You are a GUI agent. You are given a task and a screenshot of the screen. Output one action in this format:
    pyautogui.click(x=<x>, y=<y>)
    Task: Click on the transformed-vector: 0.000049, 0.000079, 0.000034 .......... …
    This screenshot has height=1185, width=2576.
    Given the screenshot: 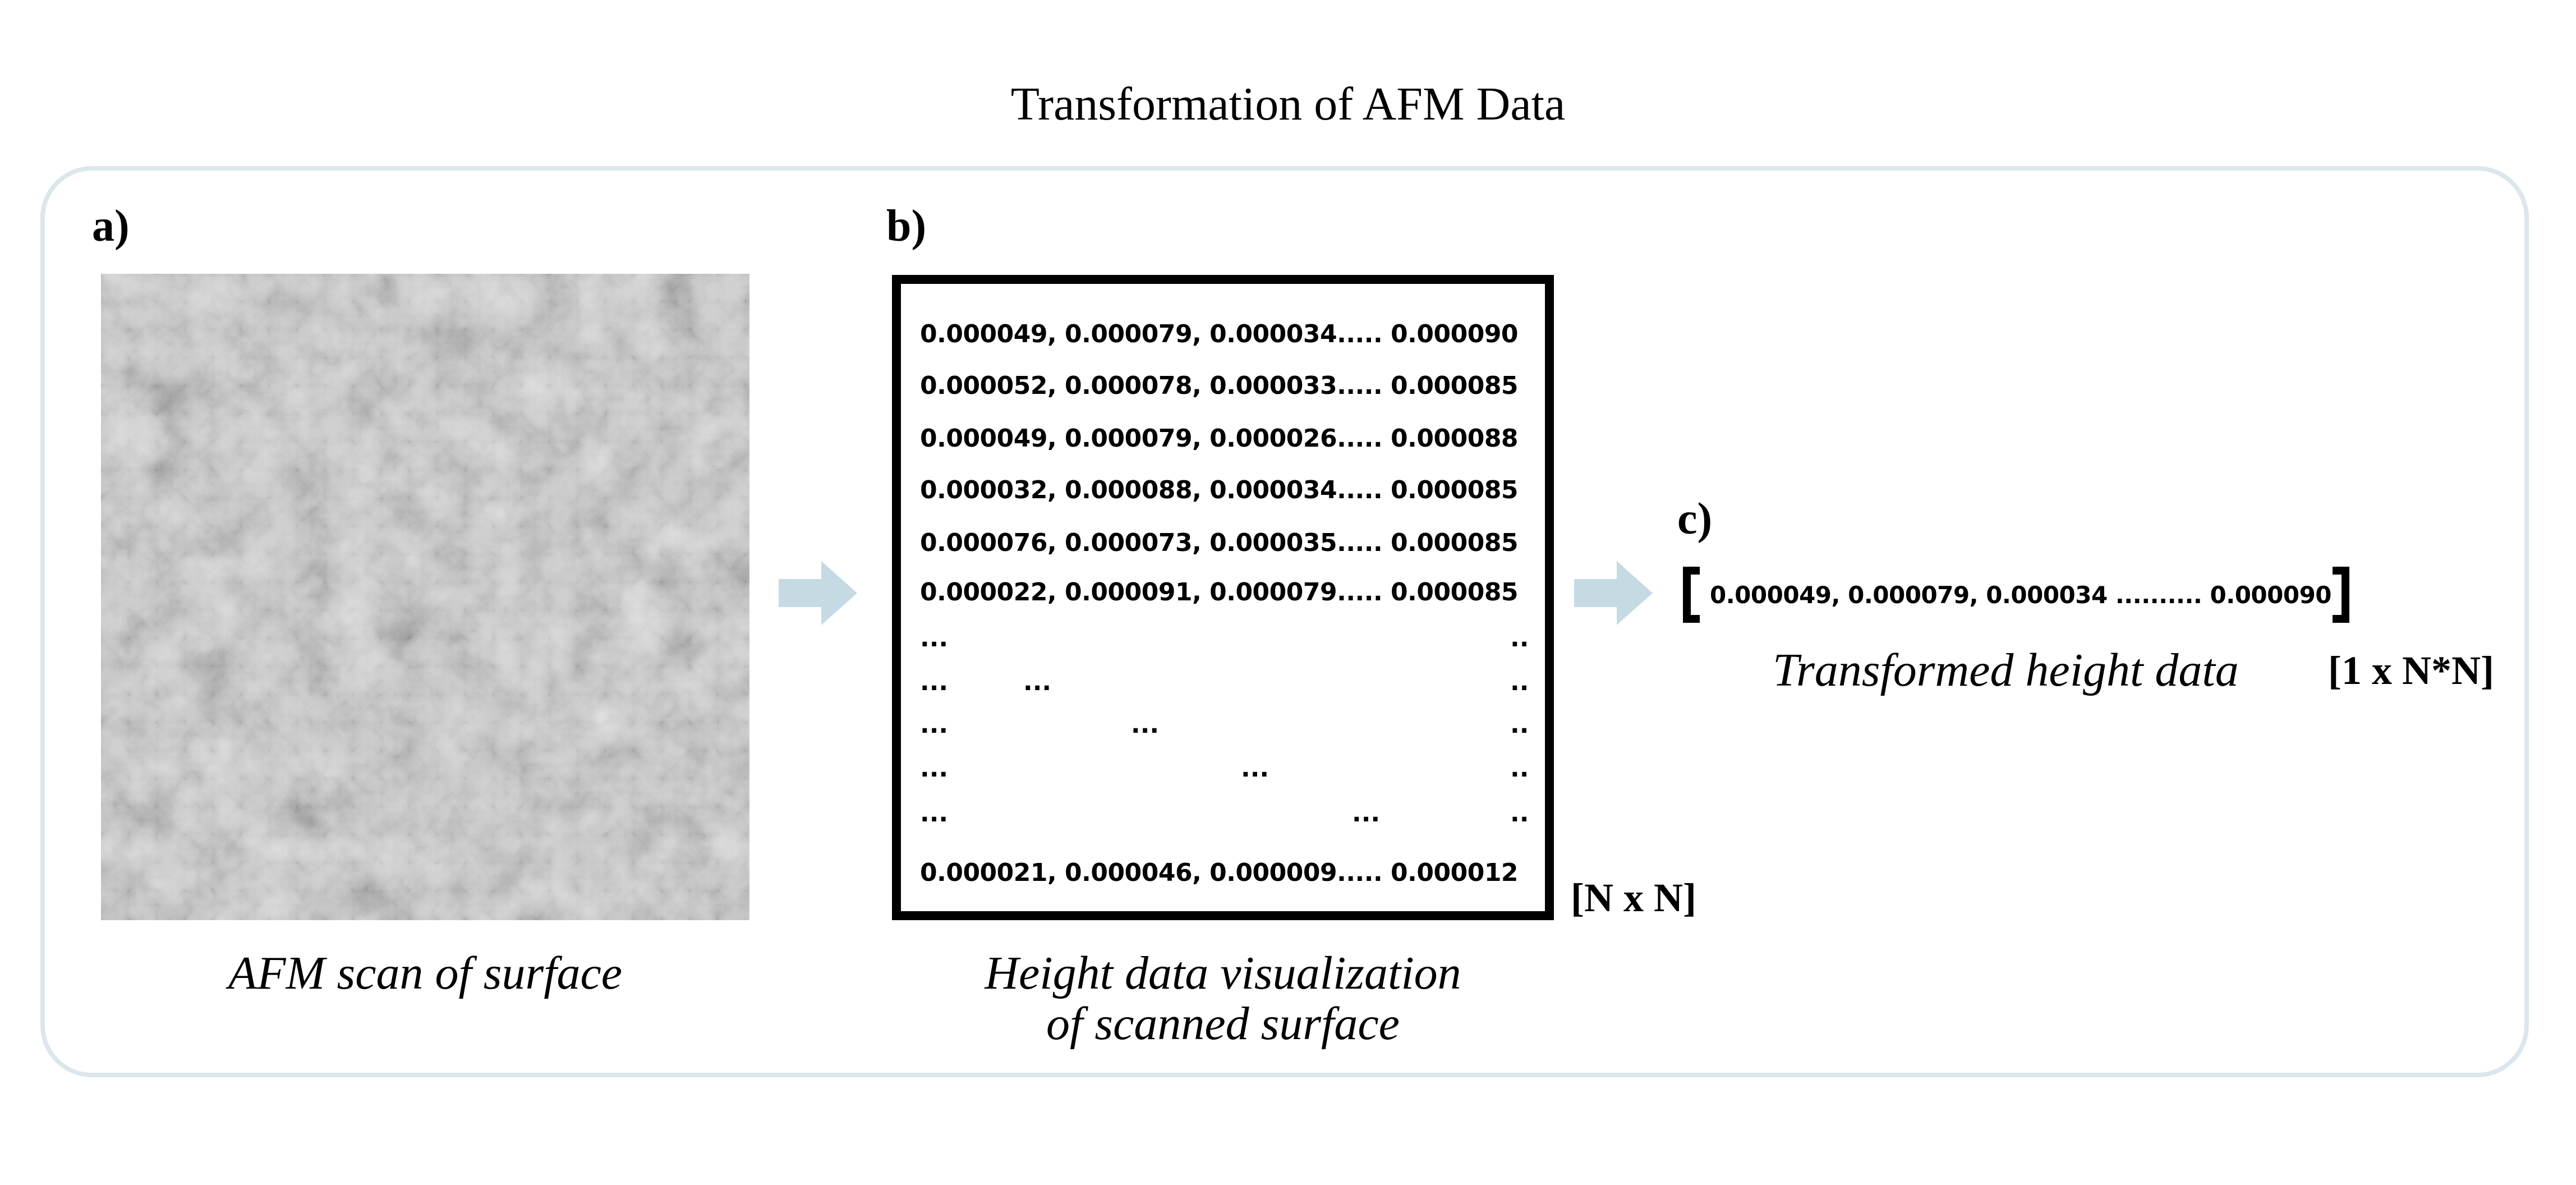 What is the action you would take?
    pyautogui.click(x=2021, y=595)
    